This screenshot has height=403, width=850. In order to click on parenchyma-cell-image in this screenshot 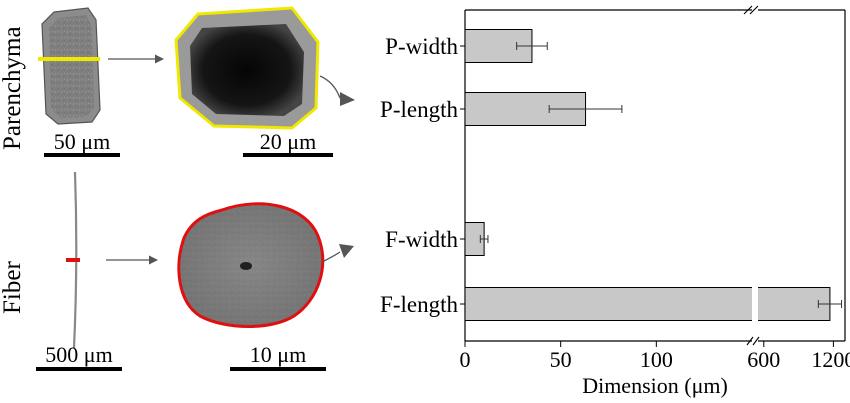, I will do `click(71, 66)`.